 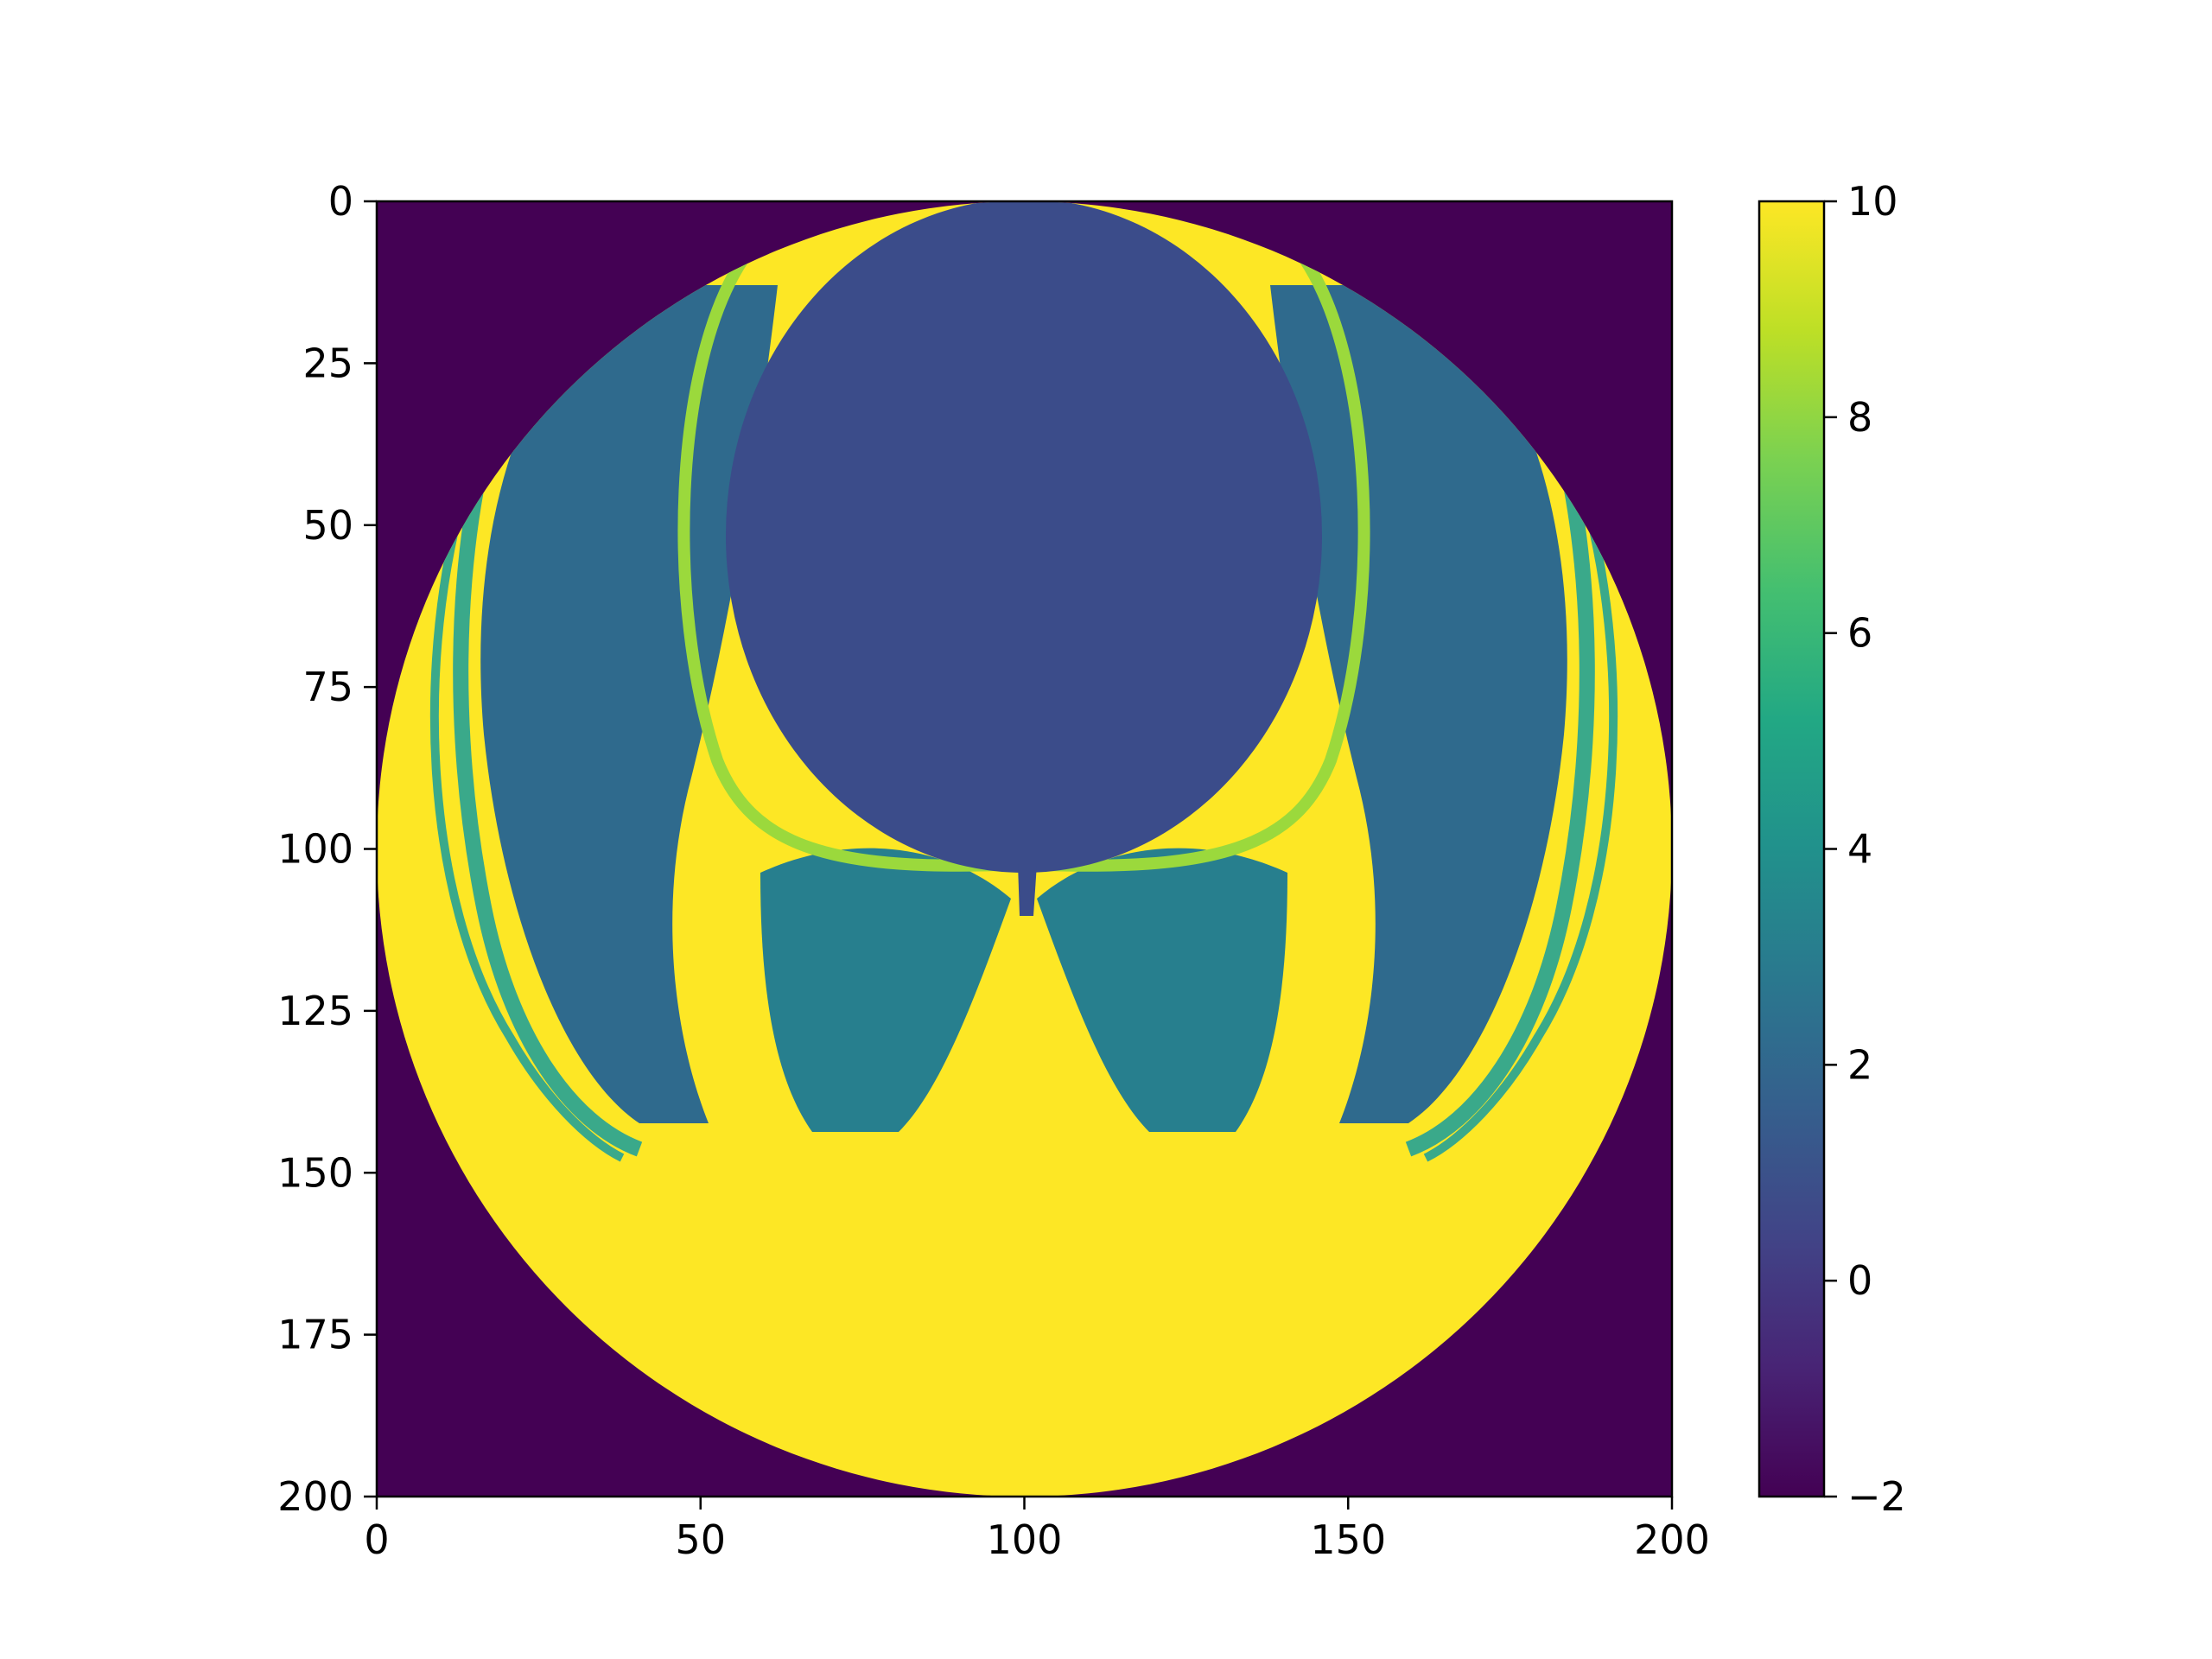 I want to click on region-central-notch, so click(x=1027, y=890).